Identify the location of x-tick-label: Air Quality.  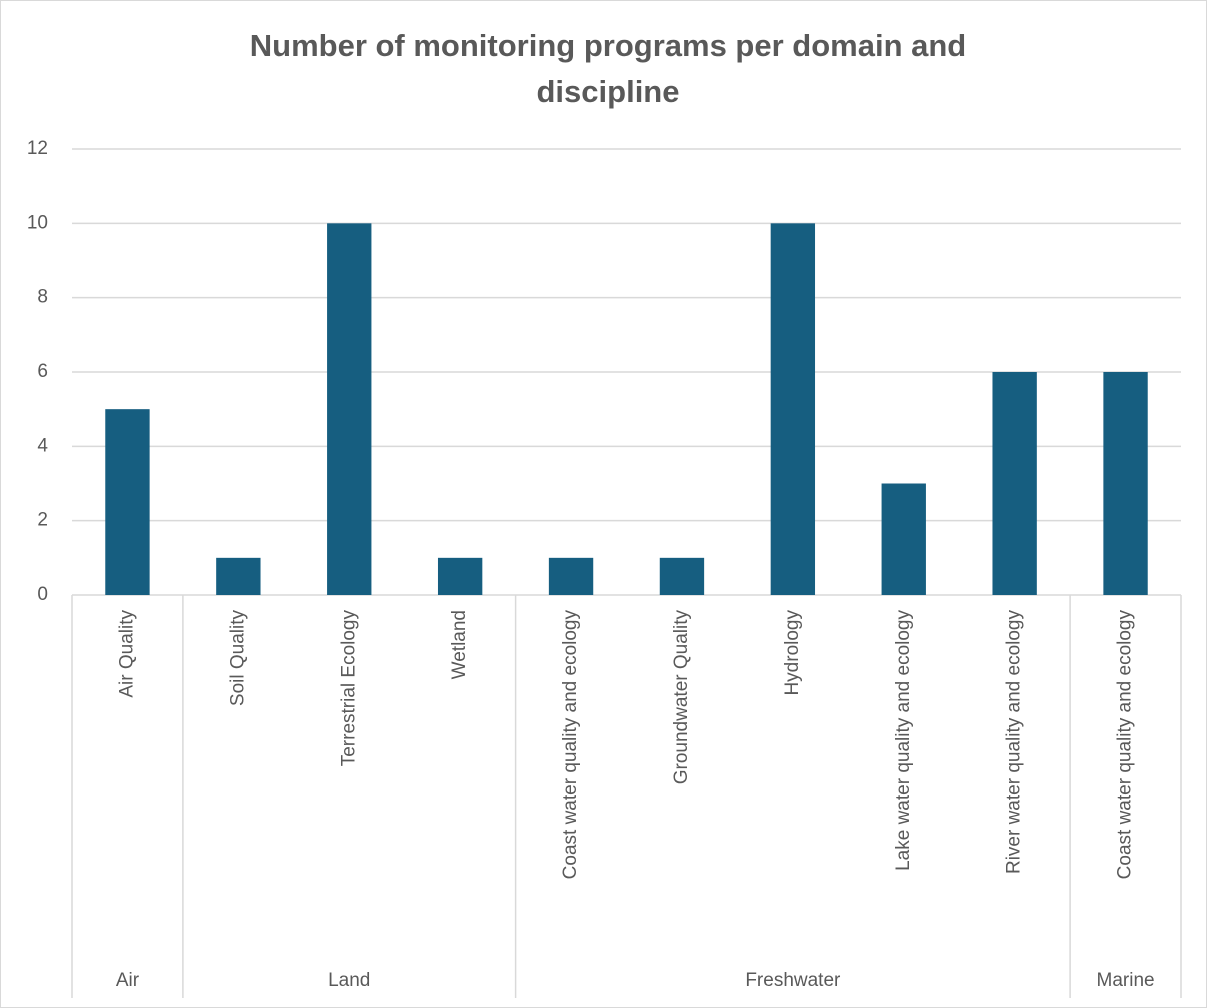
(126, 654).